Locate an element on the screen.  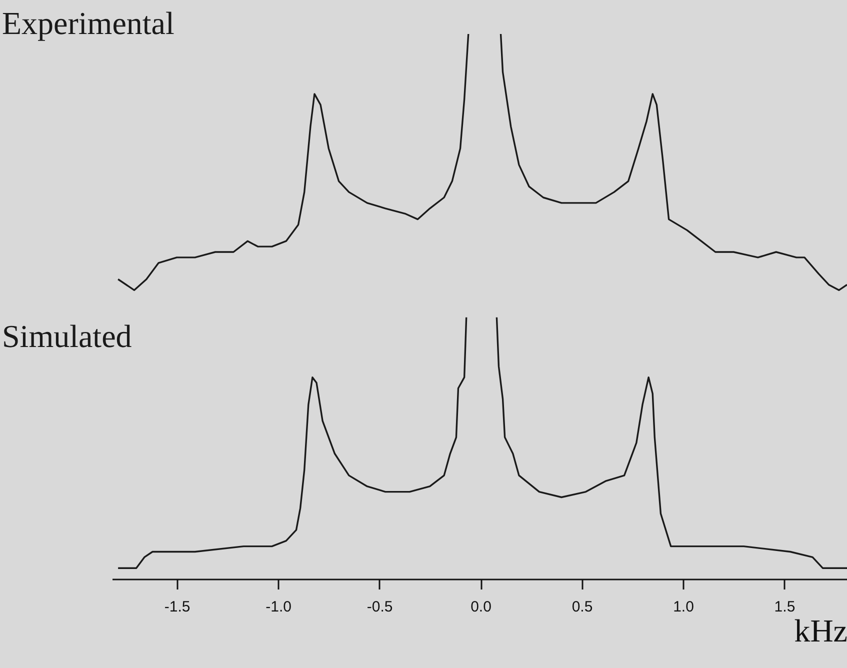
x-tick-label: 0.0 is located at coordinates (481, 607).